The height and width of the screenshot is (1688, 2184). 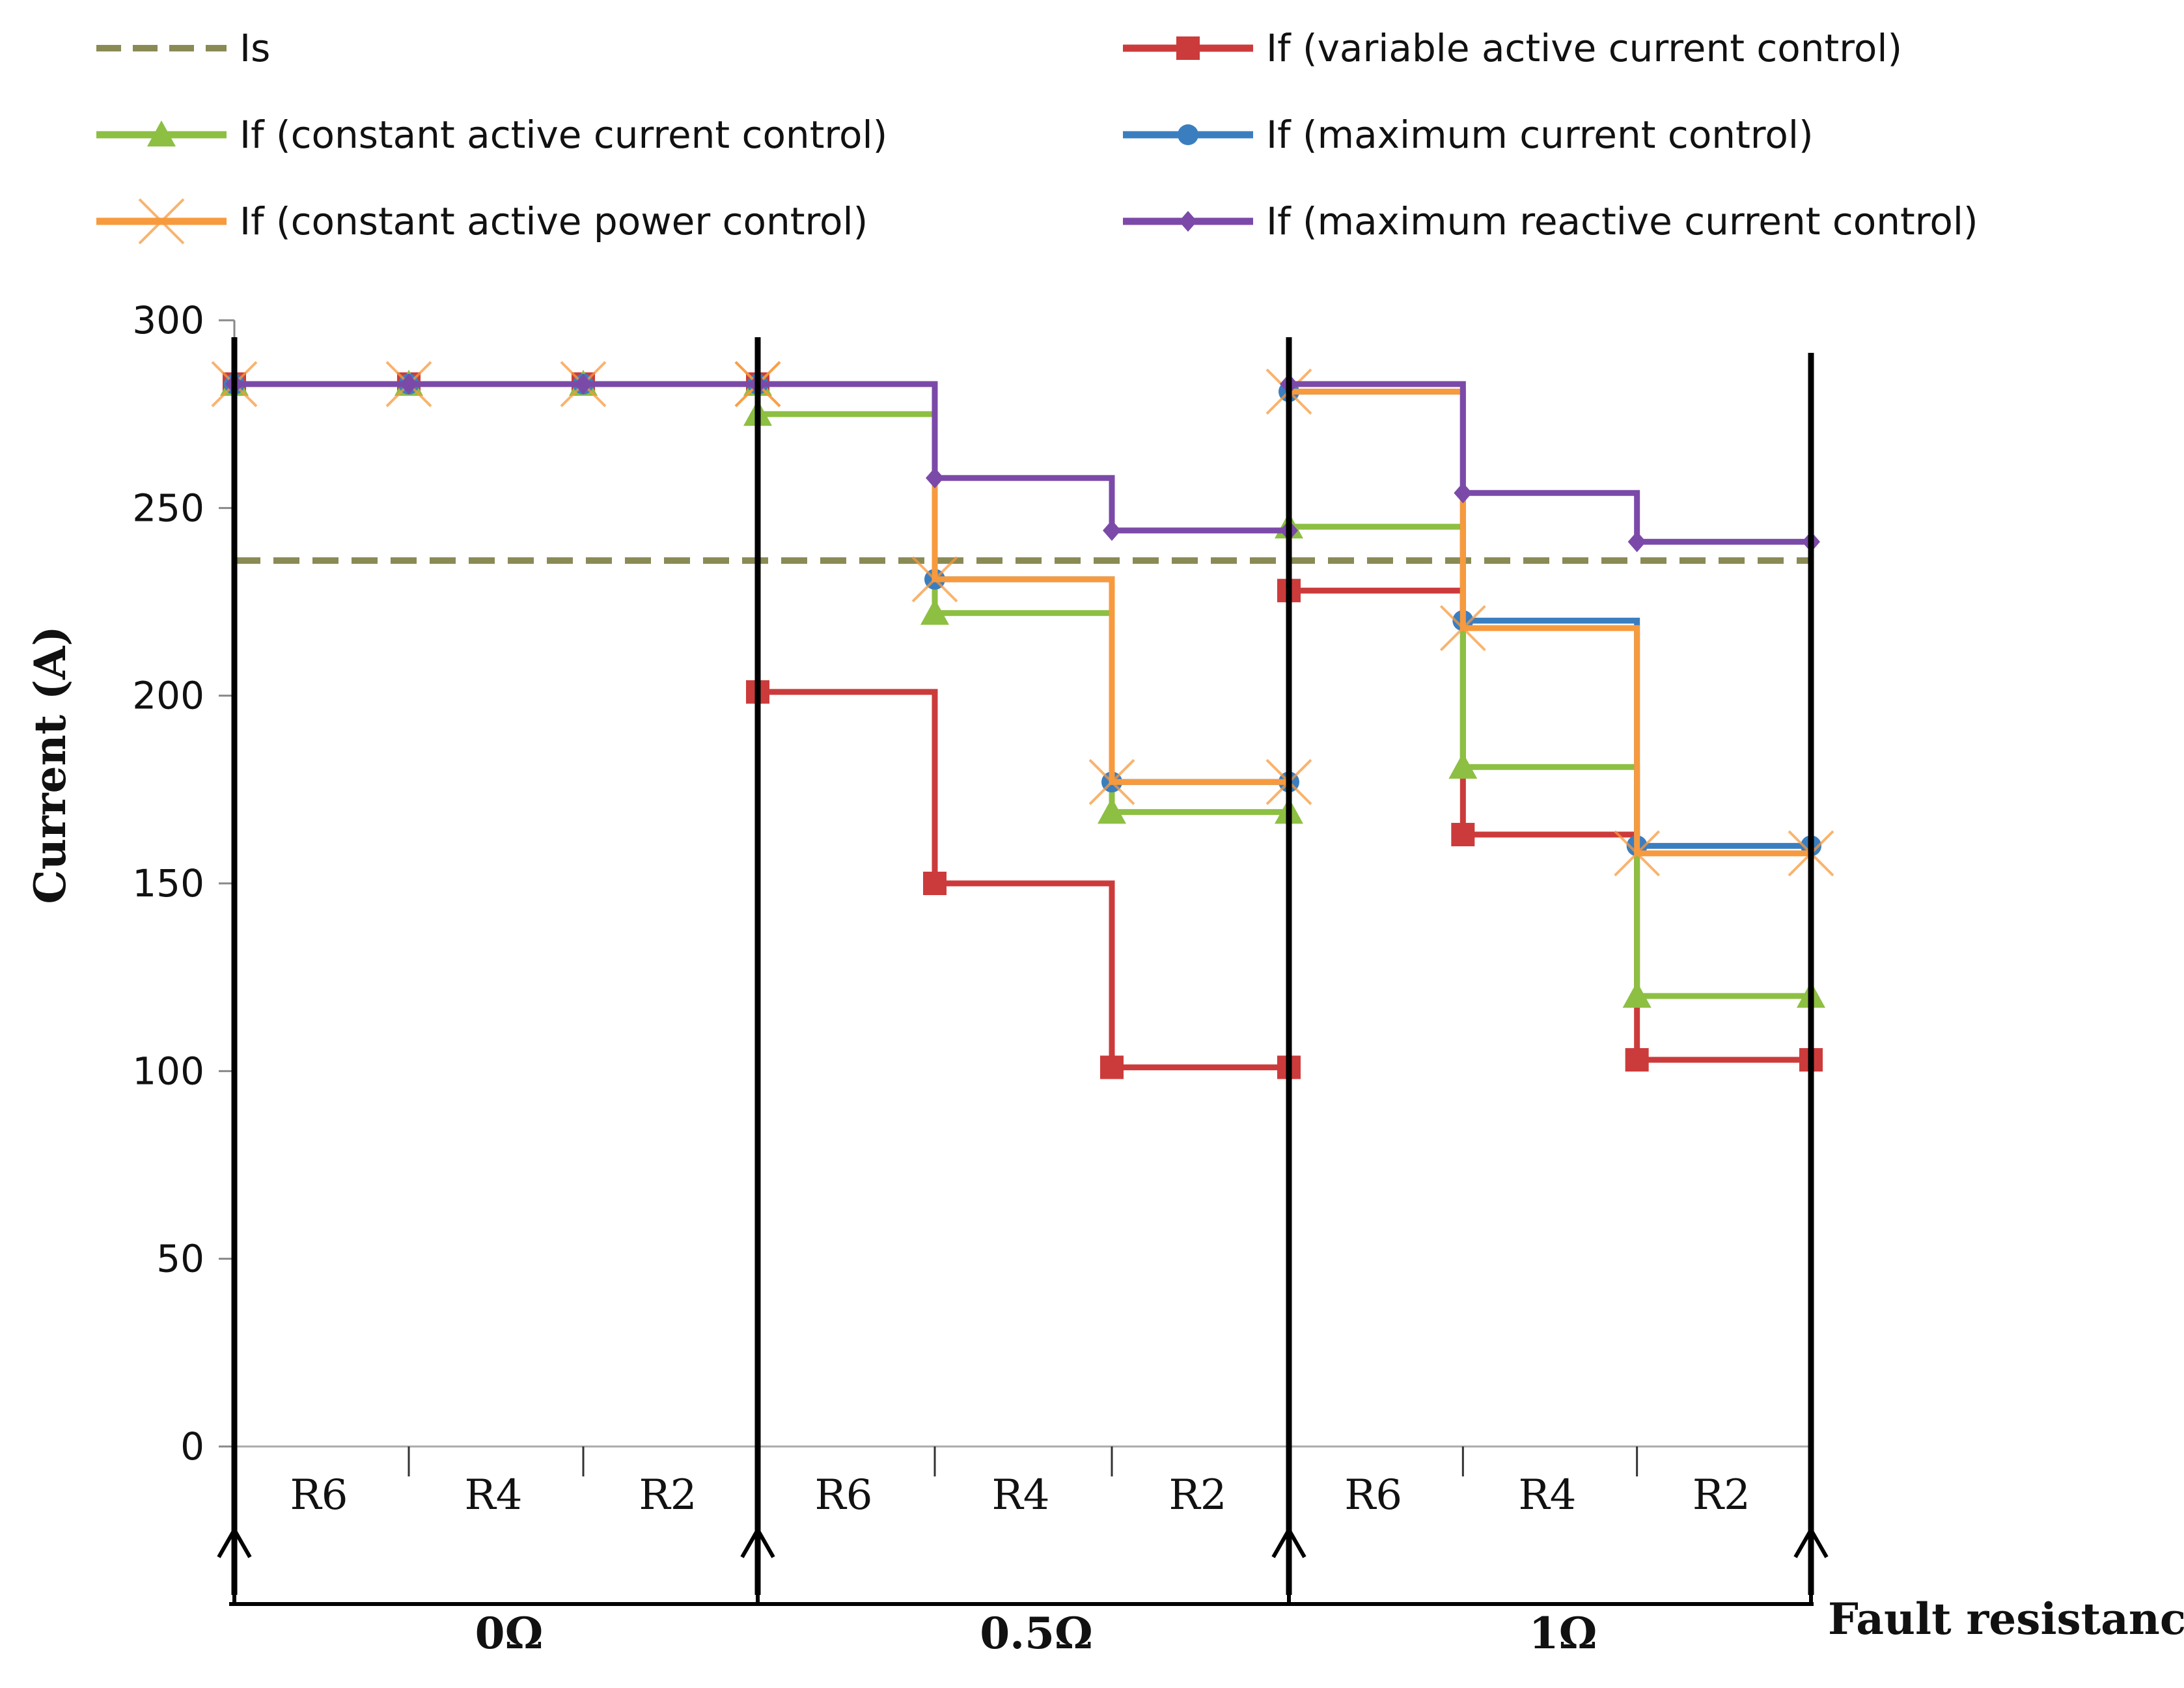 I want to click on legend-item: Is, so click(x=183, y=48).